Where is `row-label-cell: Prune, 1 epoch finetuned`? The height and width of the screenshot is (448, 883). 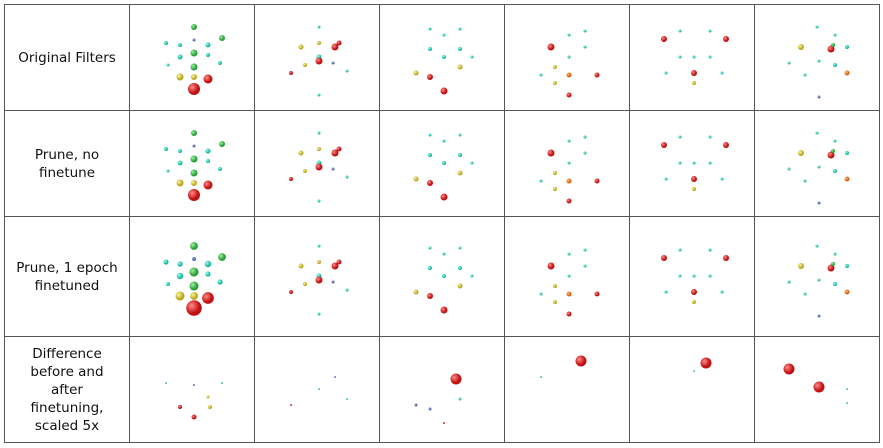
row-label-cell: Prune, 1 epoch finetuned is located at coordinates (67, 276).